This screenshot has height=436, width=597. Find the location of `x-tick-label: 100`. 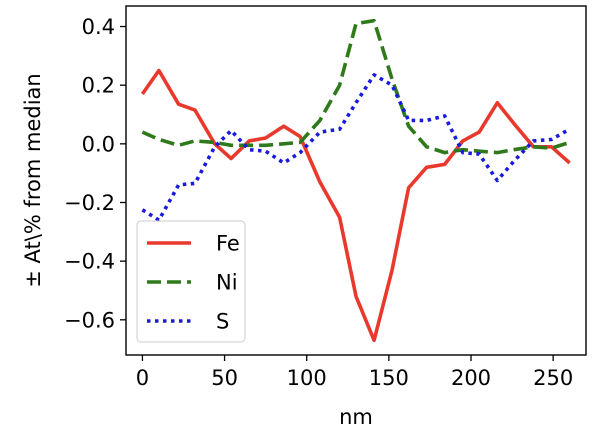

x-tick-label: 100 is located at coordinates (307, 378).